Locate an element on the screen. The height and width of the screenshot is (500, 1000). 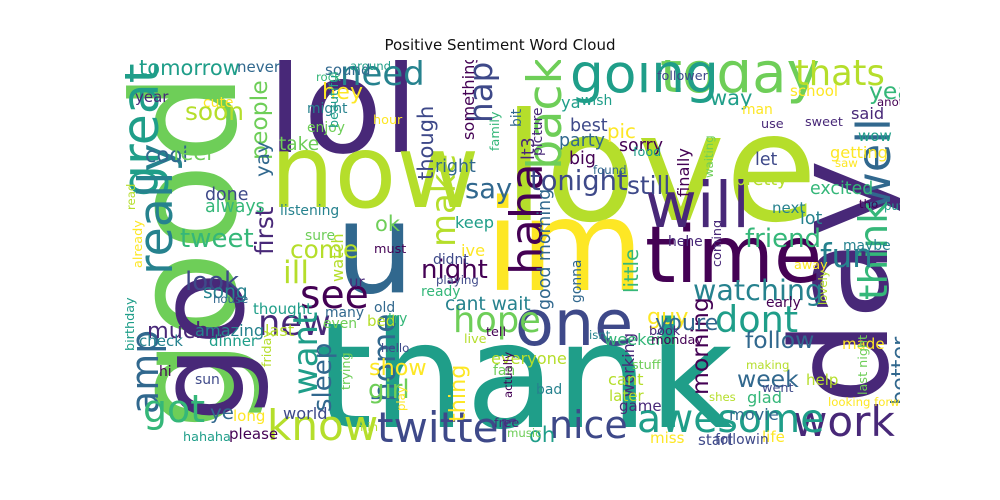
word-food: food is located at coordinates (647, 152).